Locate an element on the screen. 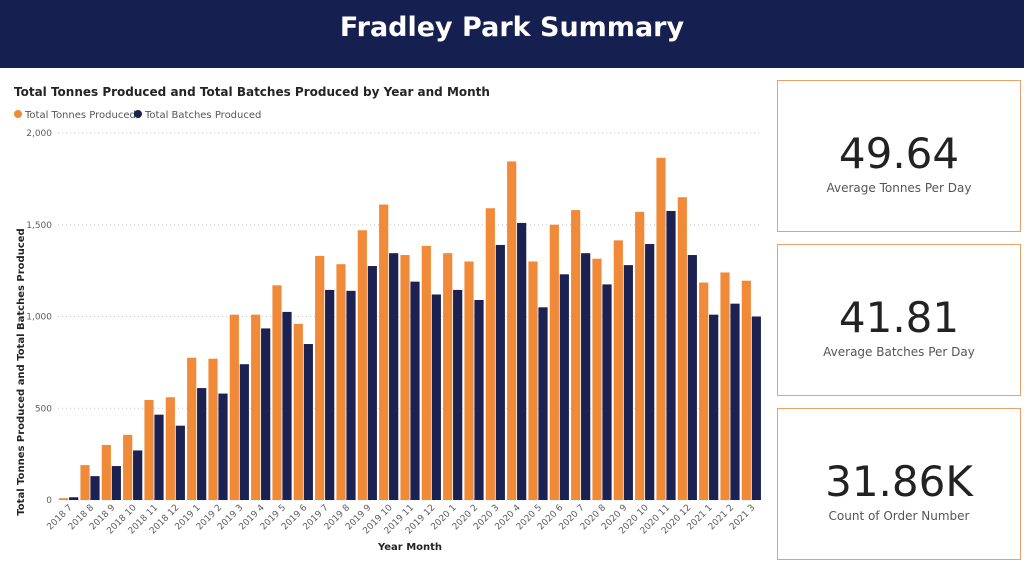 The height and width of the screenshot is (578, 1024). y-tick-label: 1,000 is located at coordinates (39, 318).